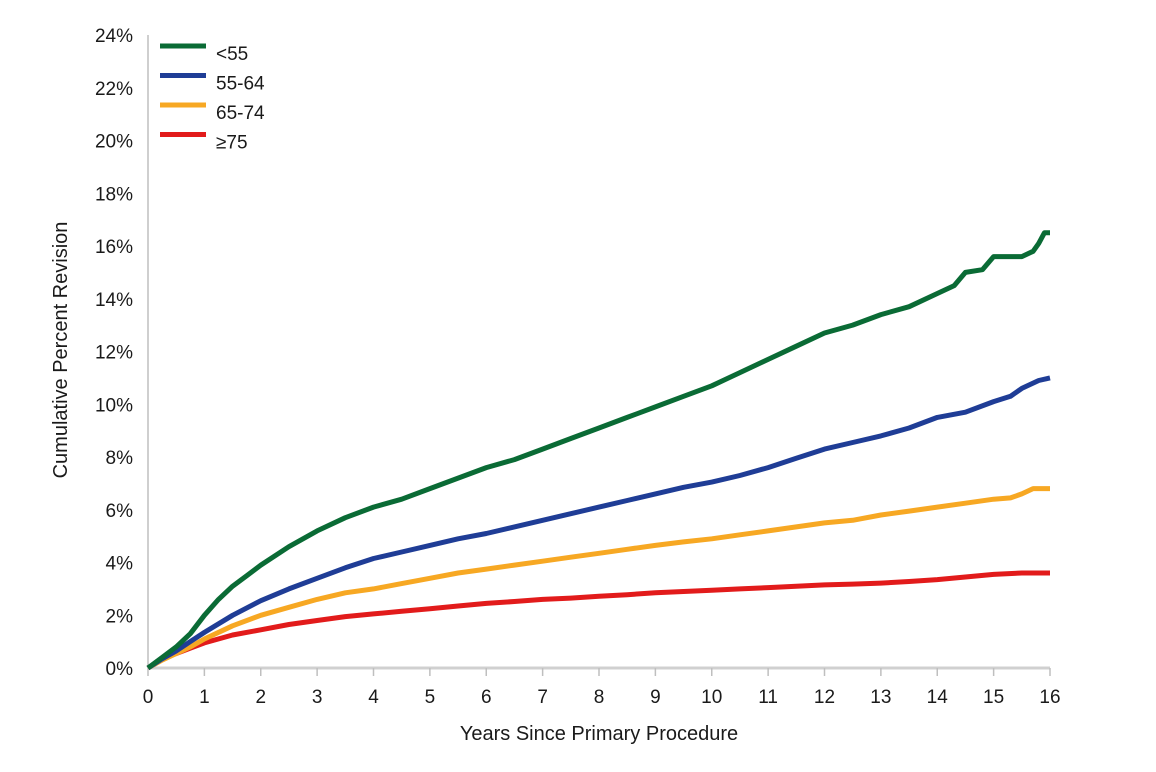 Image resolution: width=1156 pixels, height=772 pixels. Describe the element at coordinates (880, 697) in the screenshot. I see `x-tick-label: 13` at that location.